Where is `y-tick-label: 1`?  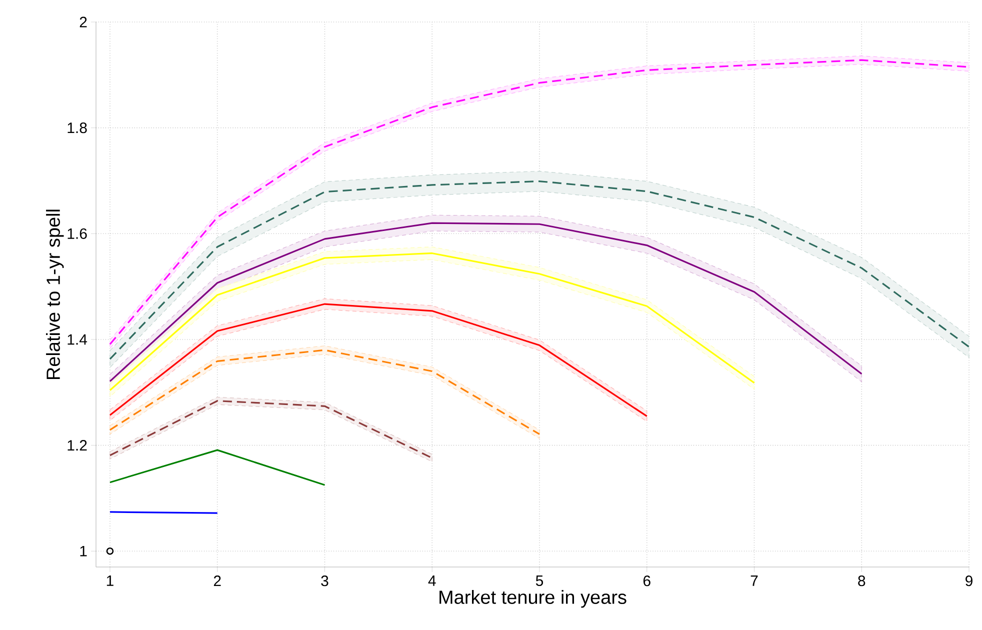 y-tick-label: 1 is located at coordinates (83, 551).